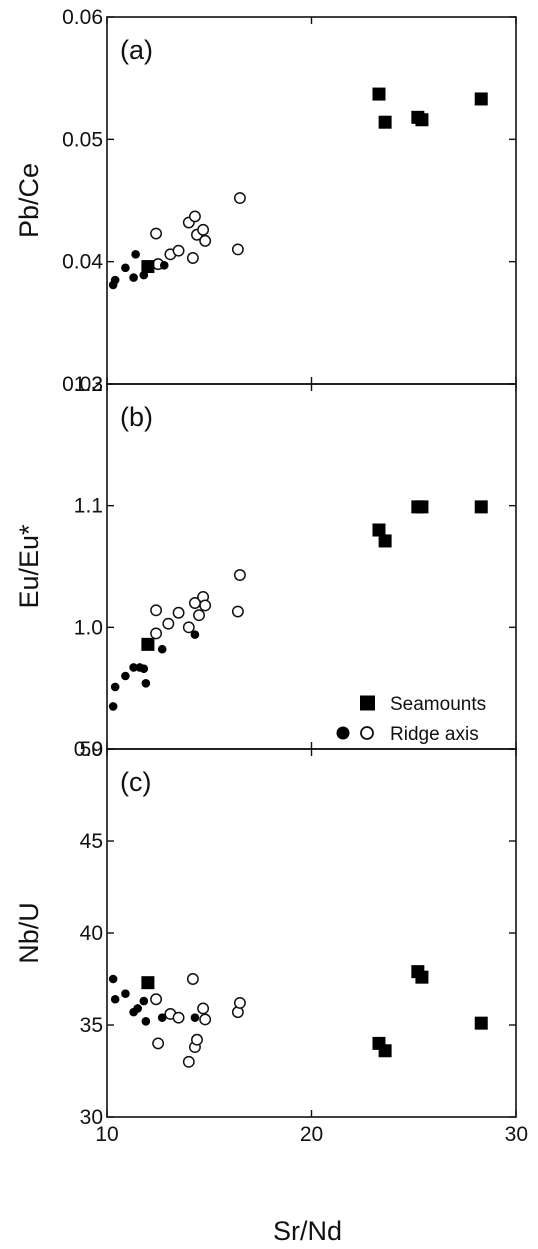  I want to click on x-tick-label: 20, so click(311, 1134).